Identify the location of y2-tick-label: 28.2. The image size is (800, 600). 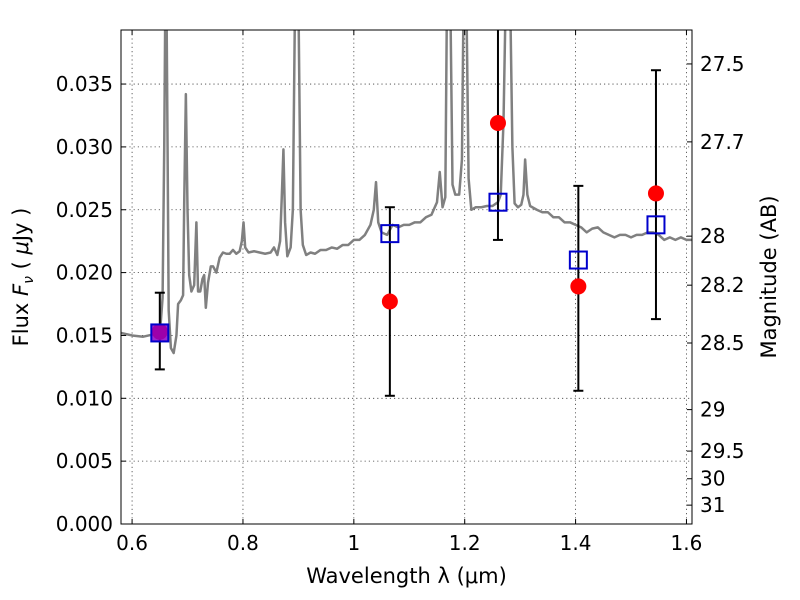
(722, 285).